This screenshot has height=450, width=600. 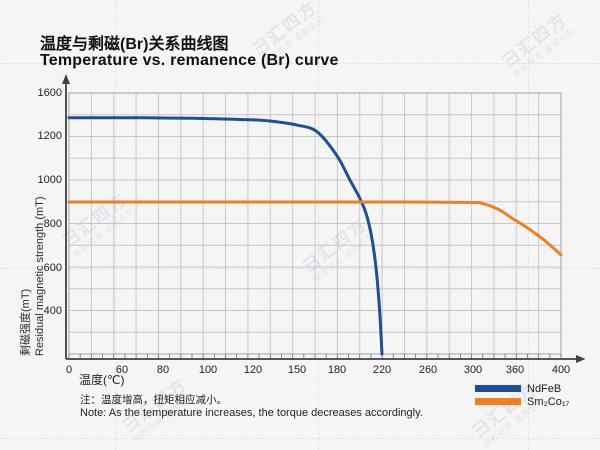 I want to click on x-tick-label: 400, so click(x=561, y=370).